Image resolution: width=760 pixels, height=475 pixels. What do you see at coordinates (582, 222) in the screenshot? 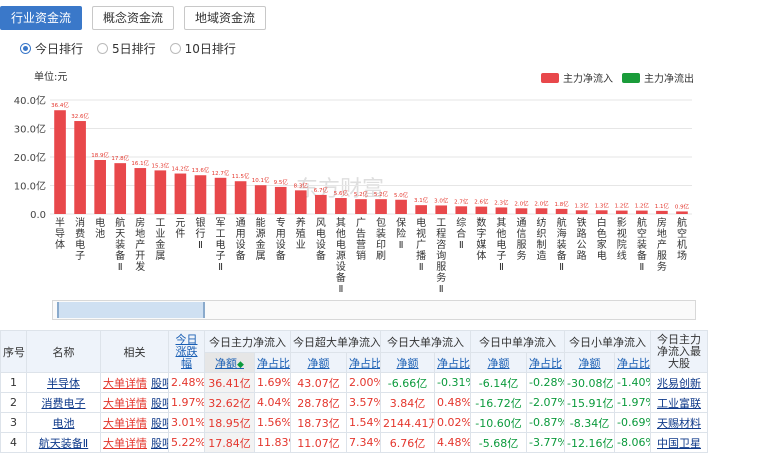
I see `x-tick-char: 铁` at bounding box center [582, 222].